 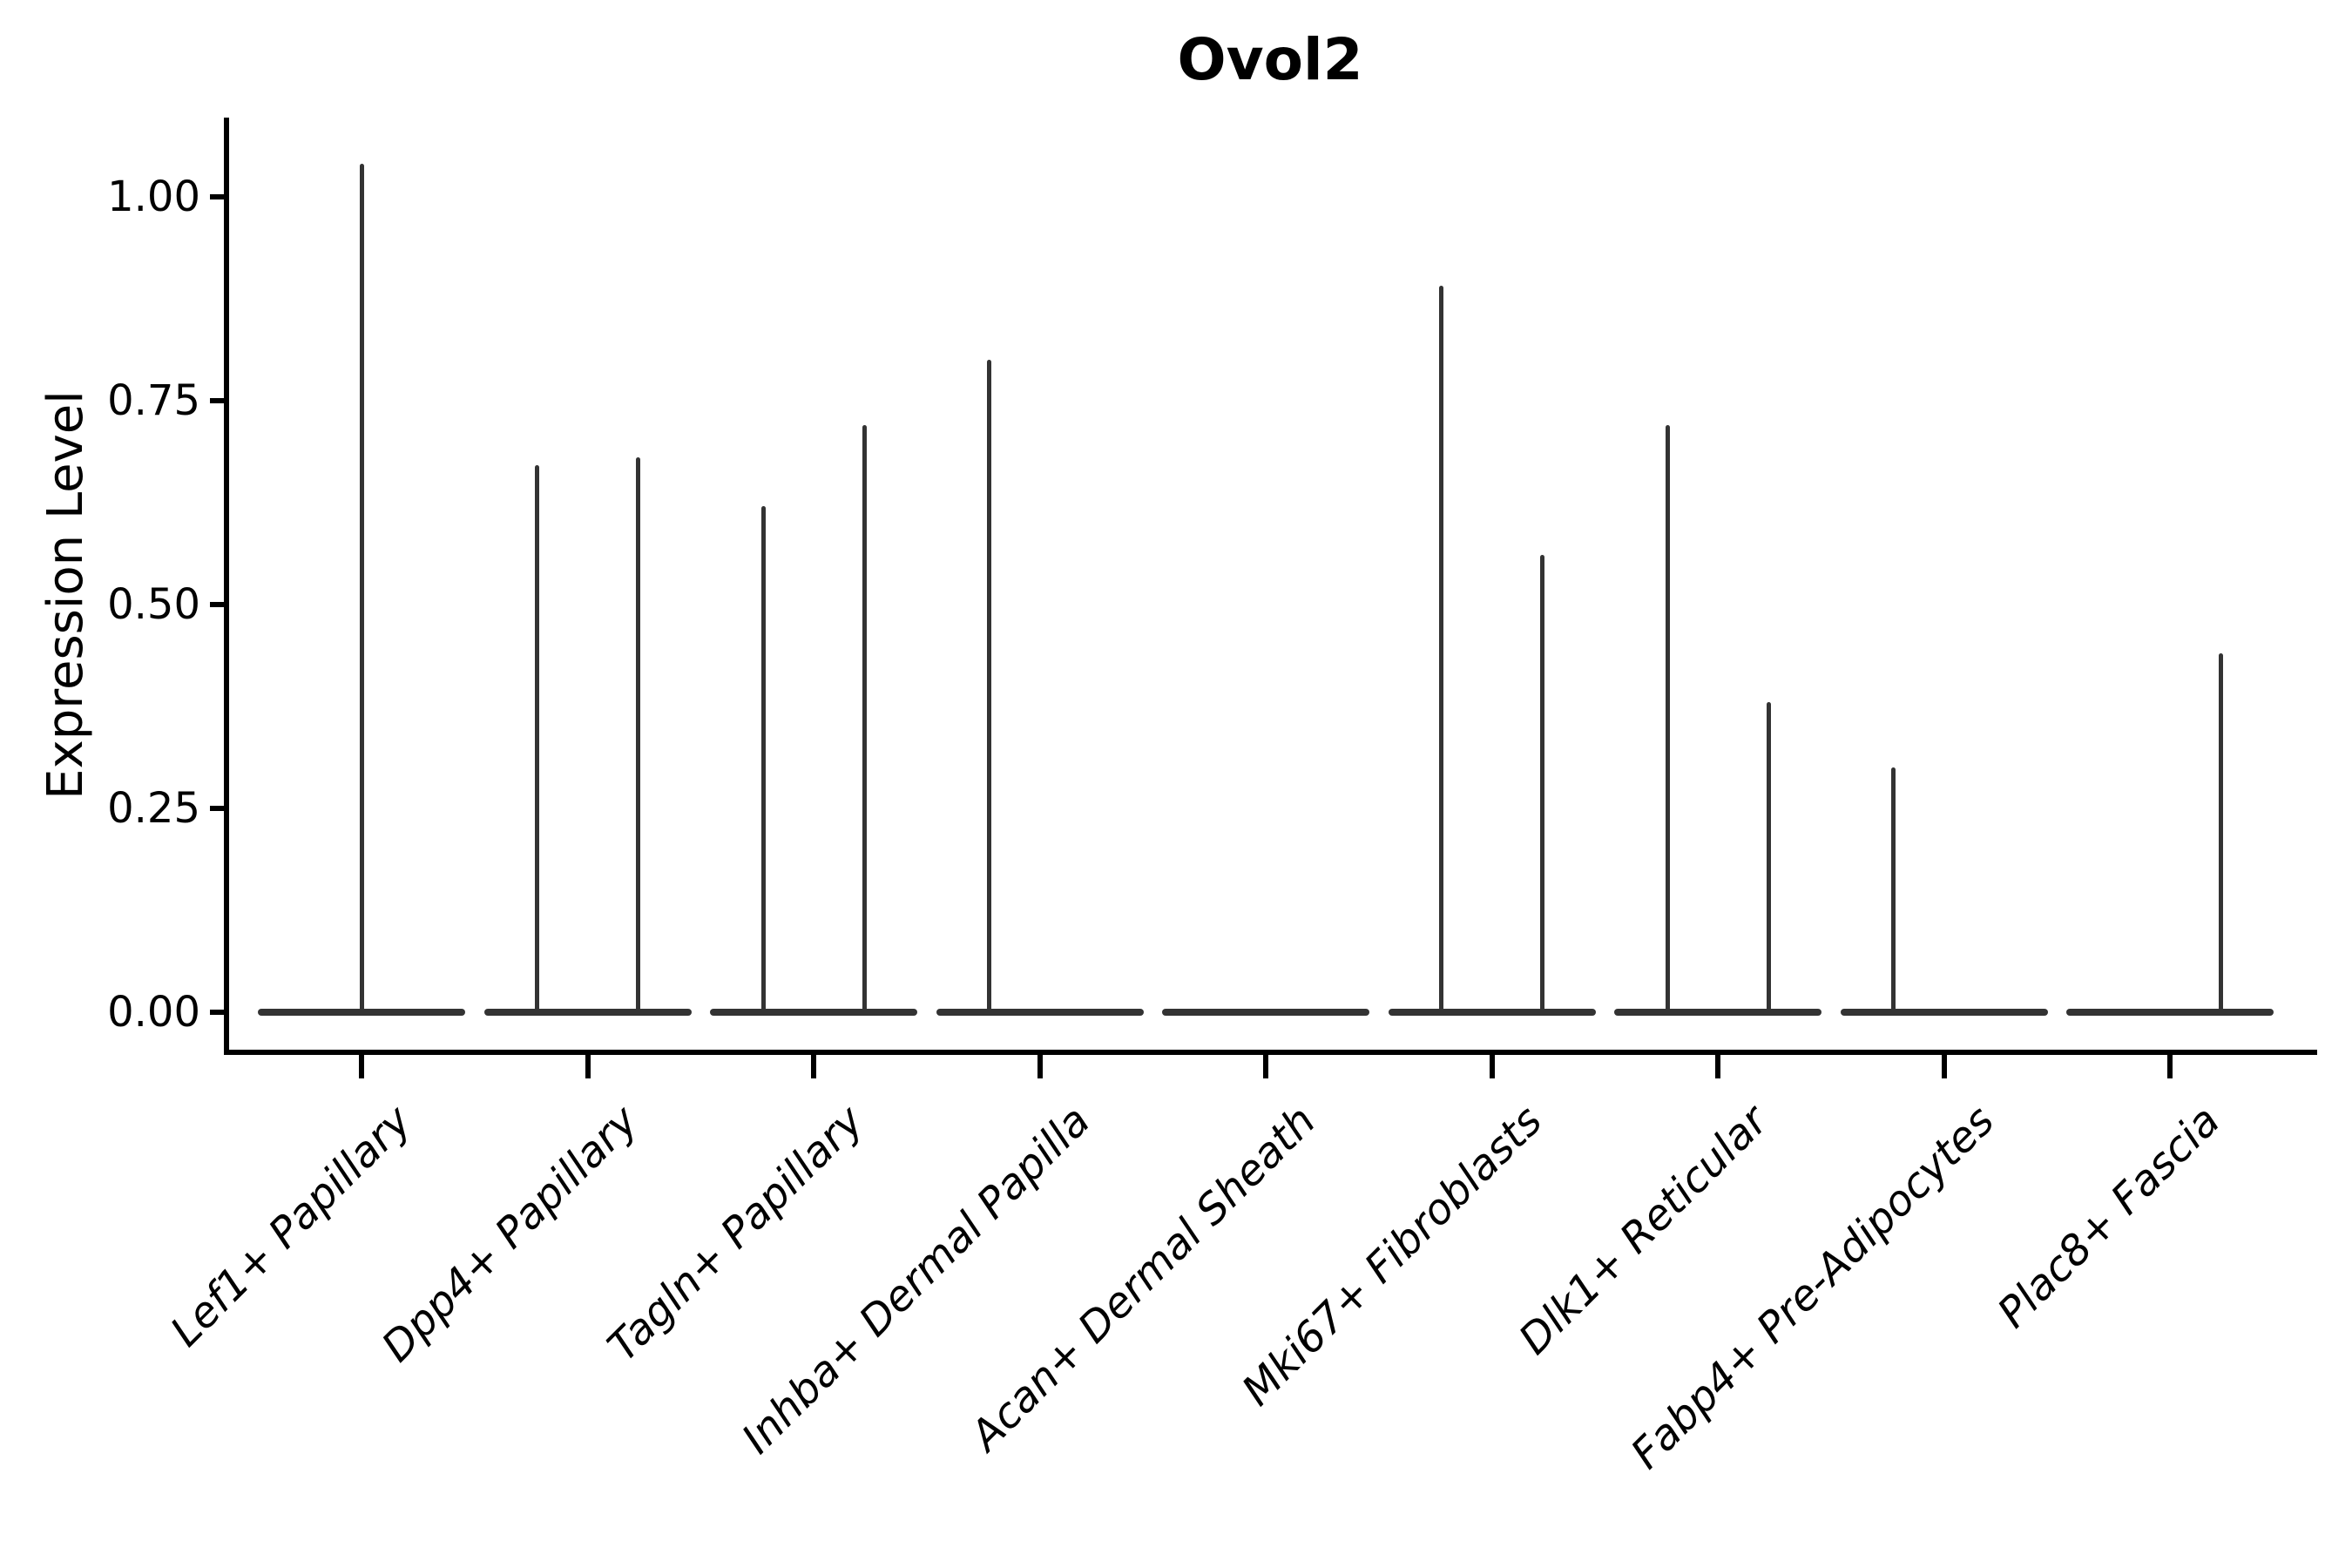 What do you see at coordinates (153, 808) in the screenshot?
I see `y-tick-label: 0.25` at bounding box center [153, 808].